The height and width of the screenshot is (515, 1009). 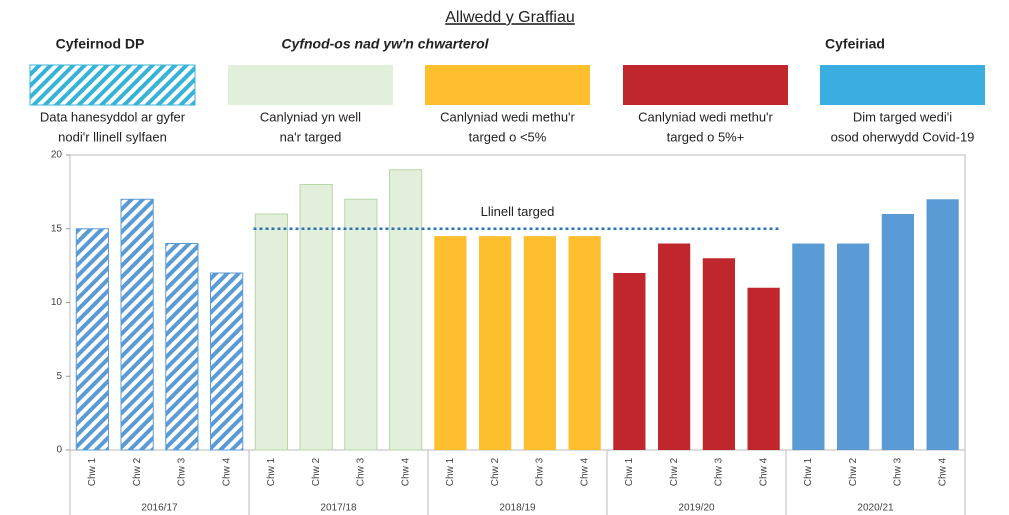 What do you see at coordinates (57, 155) in the screenshot?
I see `y-tick-label: 20` at bounding box center [57, 155].